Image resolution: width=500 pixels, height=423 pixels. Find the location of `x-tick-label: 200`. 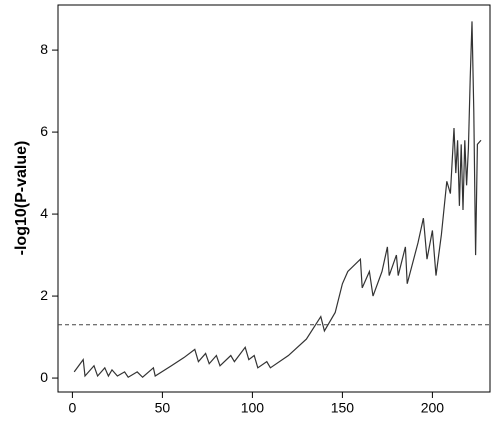

x-tick-label: 200 is located at coordinates (433, 408).